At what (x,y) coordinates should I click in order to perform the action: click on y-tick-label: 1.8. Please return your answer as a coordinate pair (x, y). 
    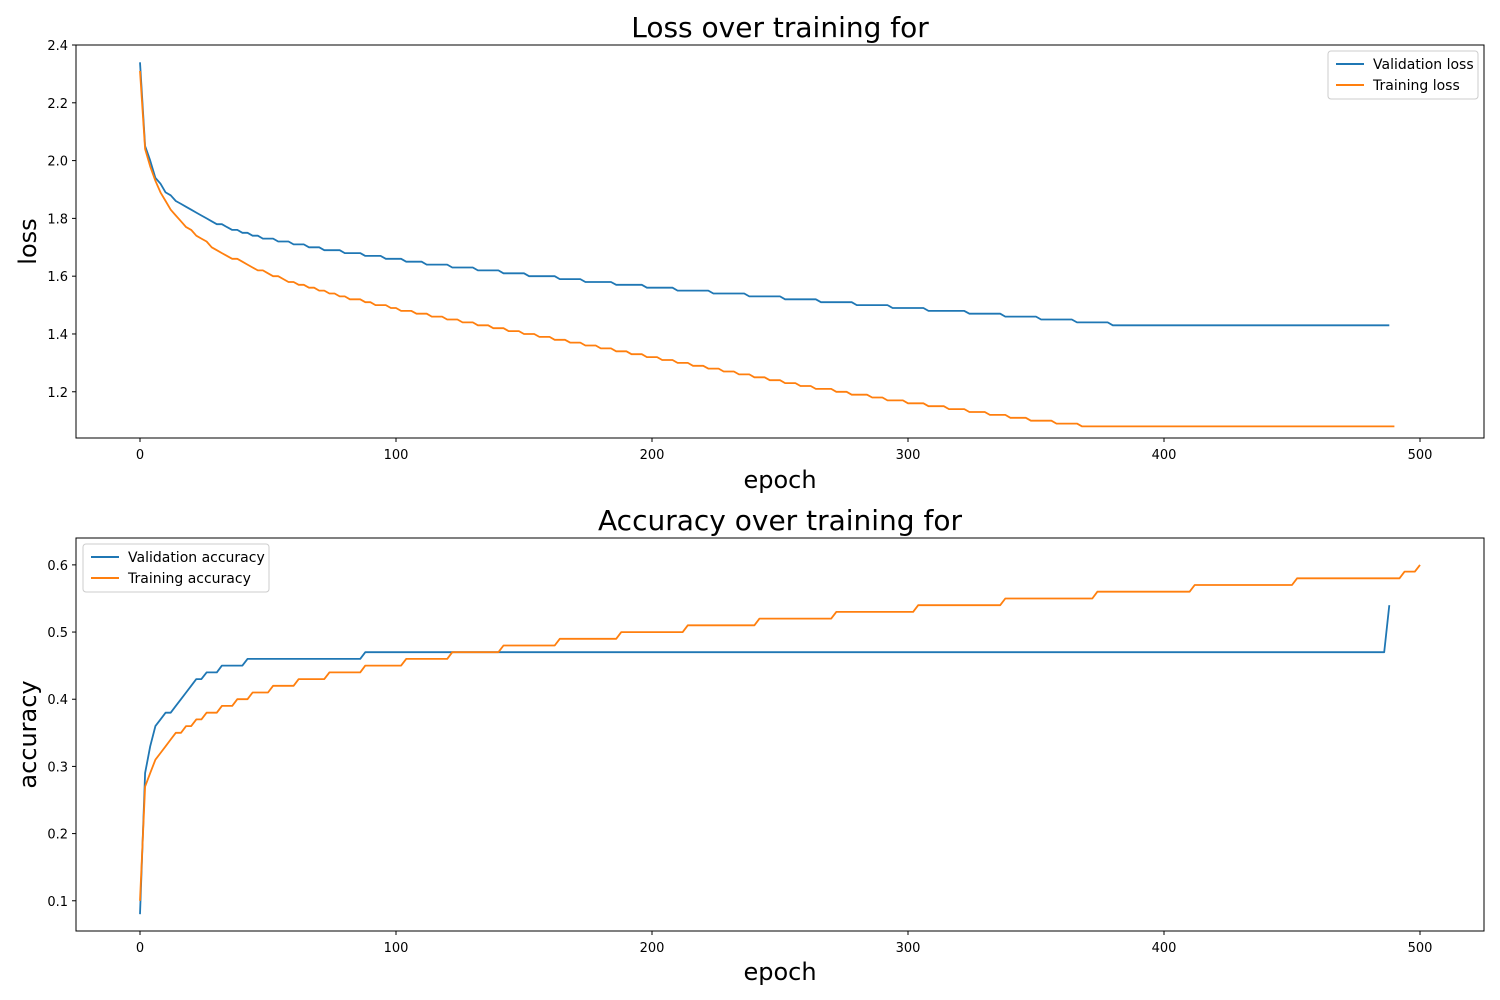
    Looking at the image, I should click on (57, 219).